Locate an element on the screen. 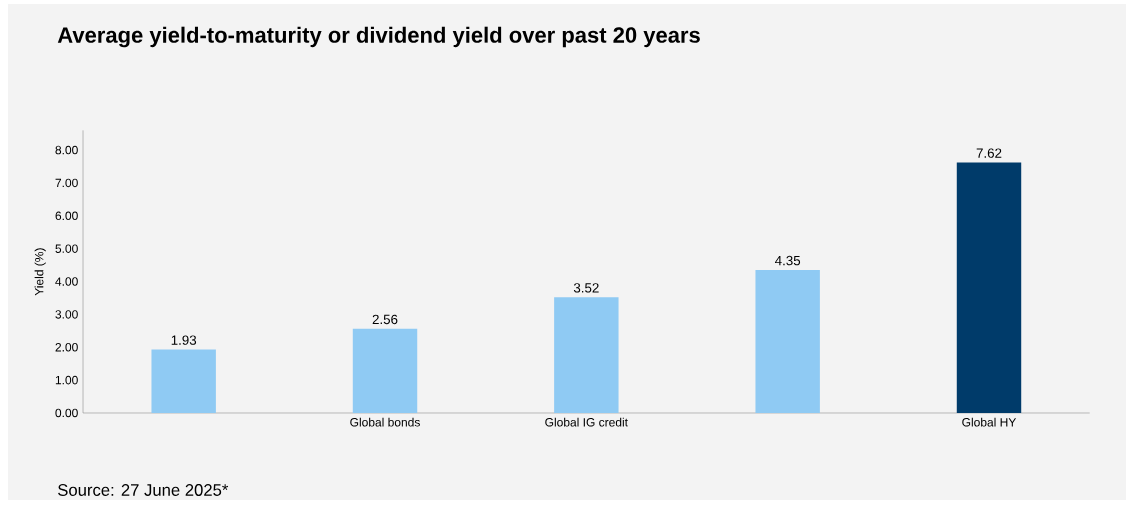 This screenshot has height=506, width=1134. y-tick-label: 4.00 is located at coordinates (66, 281).